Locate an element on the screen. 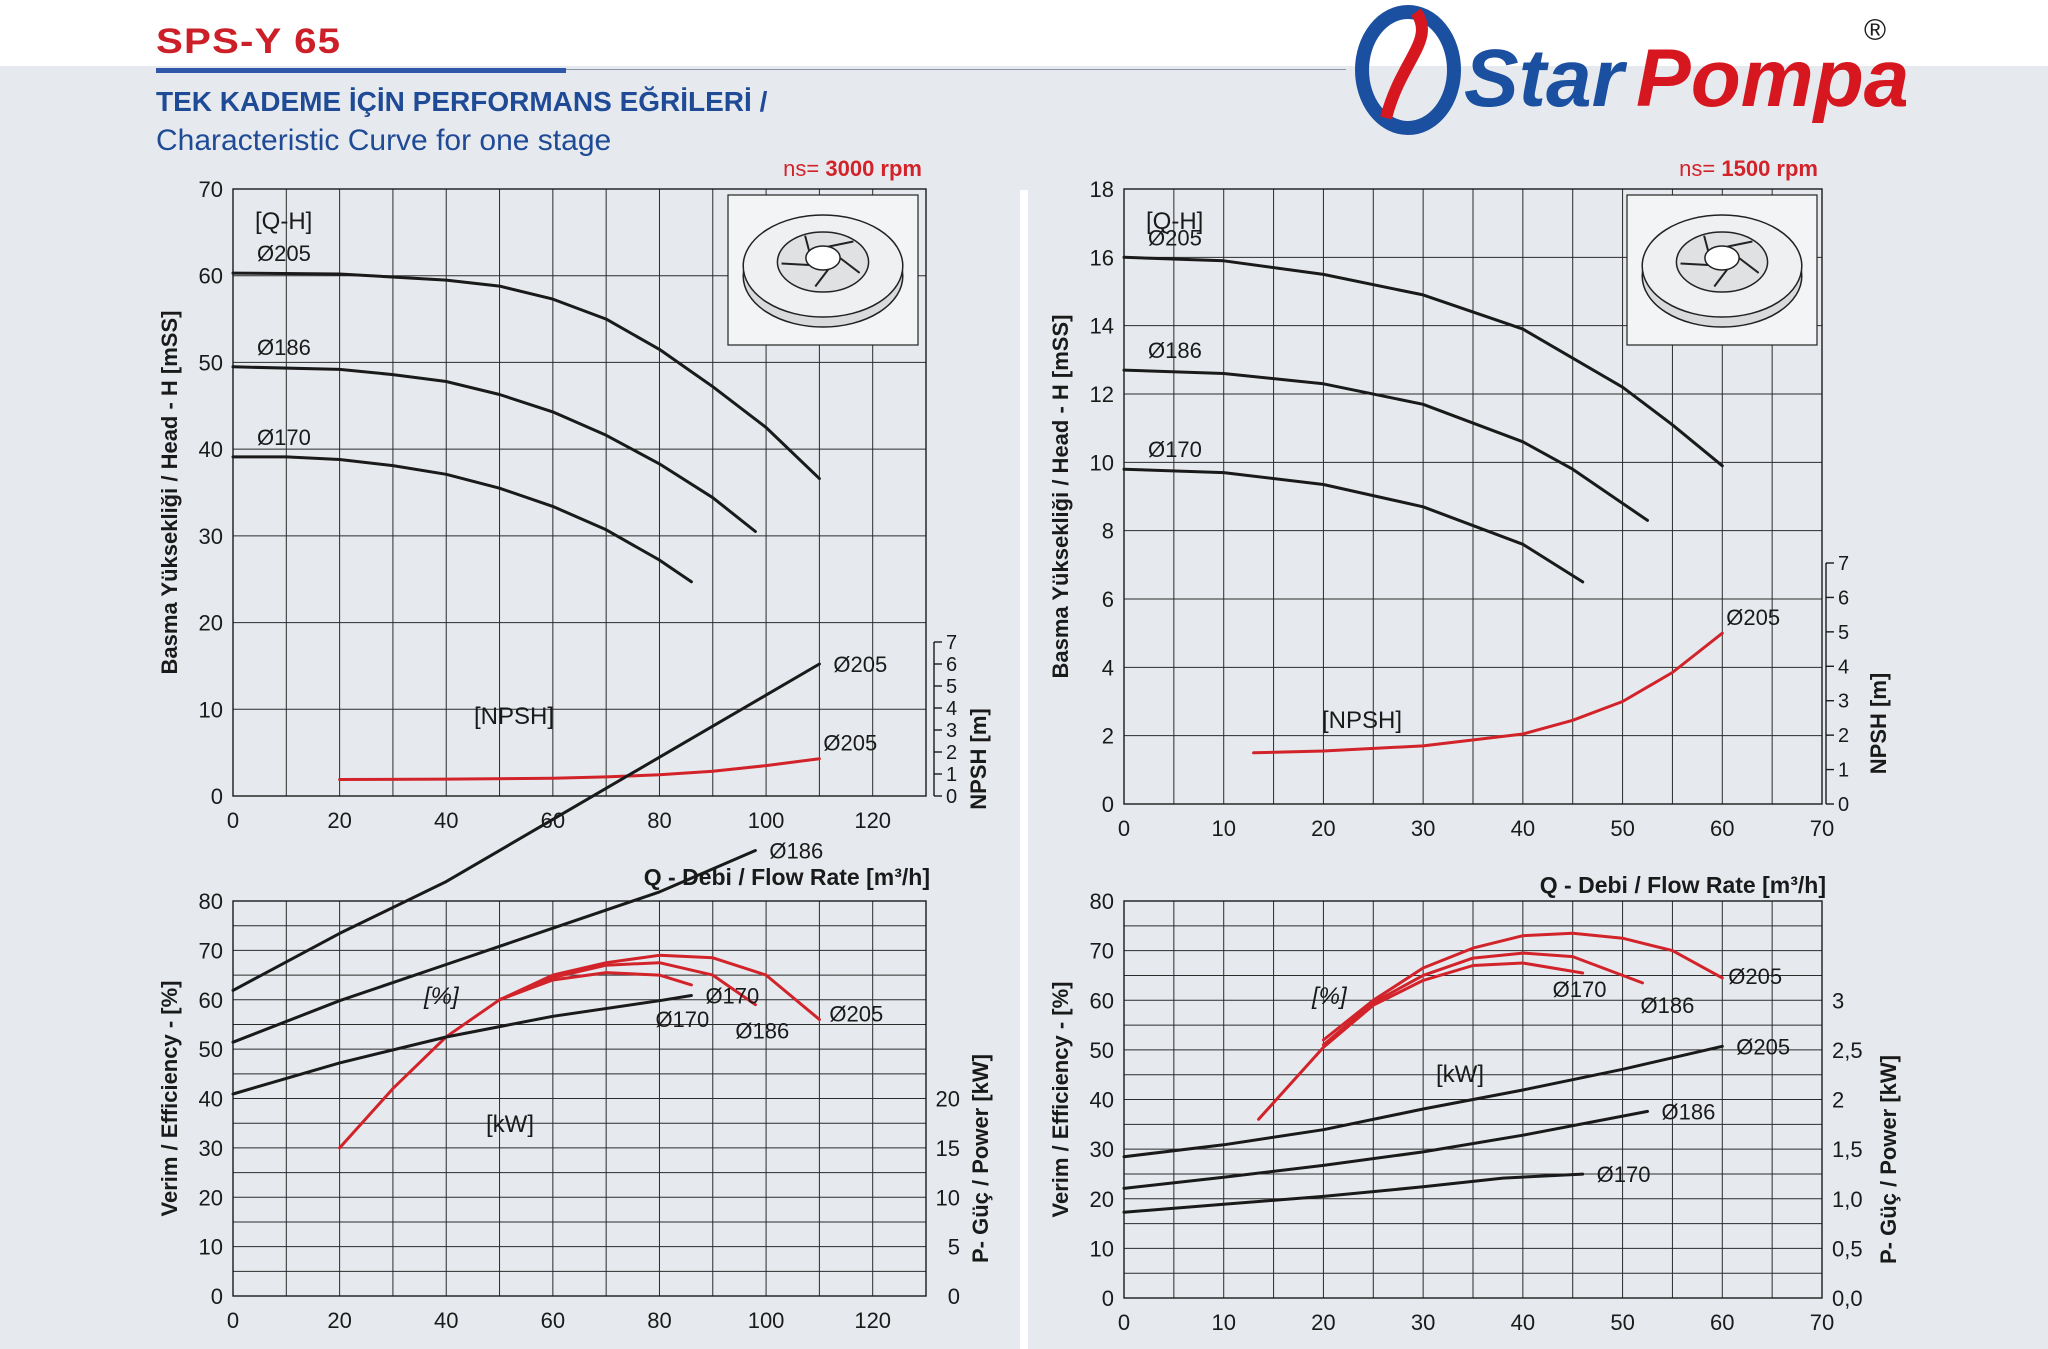 Image resolution: width=2048 pixels, height=1349 pixels. head-1500-npsh-tick: 4 is located at coordinates (1843, 667).